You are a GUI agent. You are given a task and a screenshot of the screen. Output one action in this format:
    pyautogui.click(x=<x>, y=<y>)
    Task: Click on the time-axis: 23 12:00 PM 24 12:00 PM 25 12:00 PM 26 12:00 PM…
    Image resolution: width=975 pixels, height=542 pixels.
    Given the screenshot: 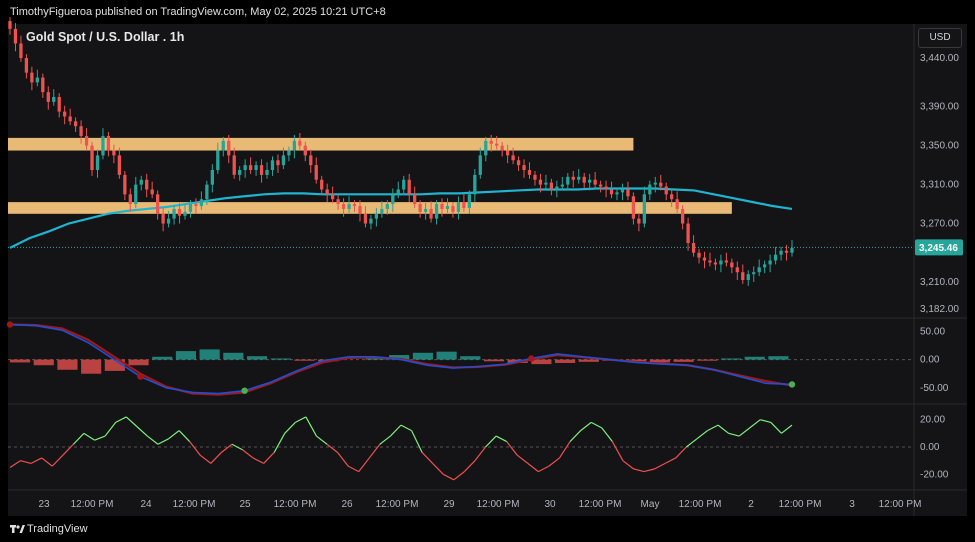 What is the action you would take?
    pyautogui.click(x=479, y=504)
    